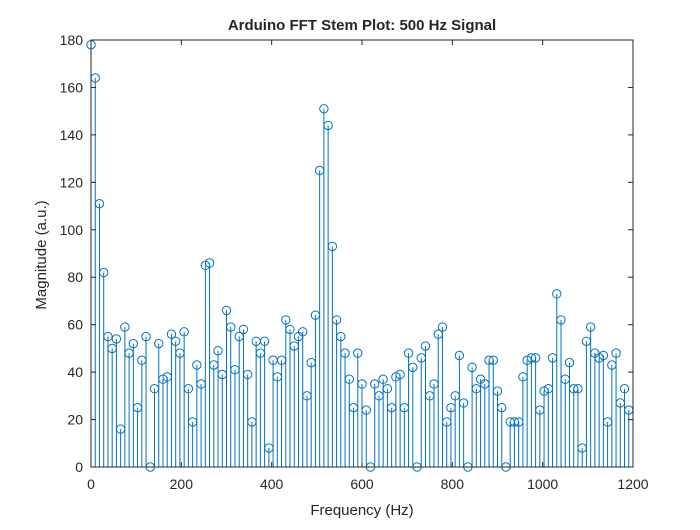 The image size is (700, 530). I want to click on x-tick-label: 0, so click(91, 484).